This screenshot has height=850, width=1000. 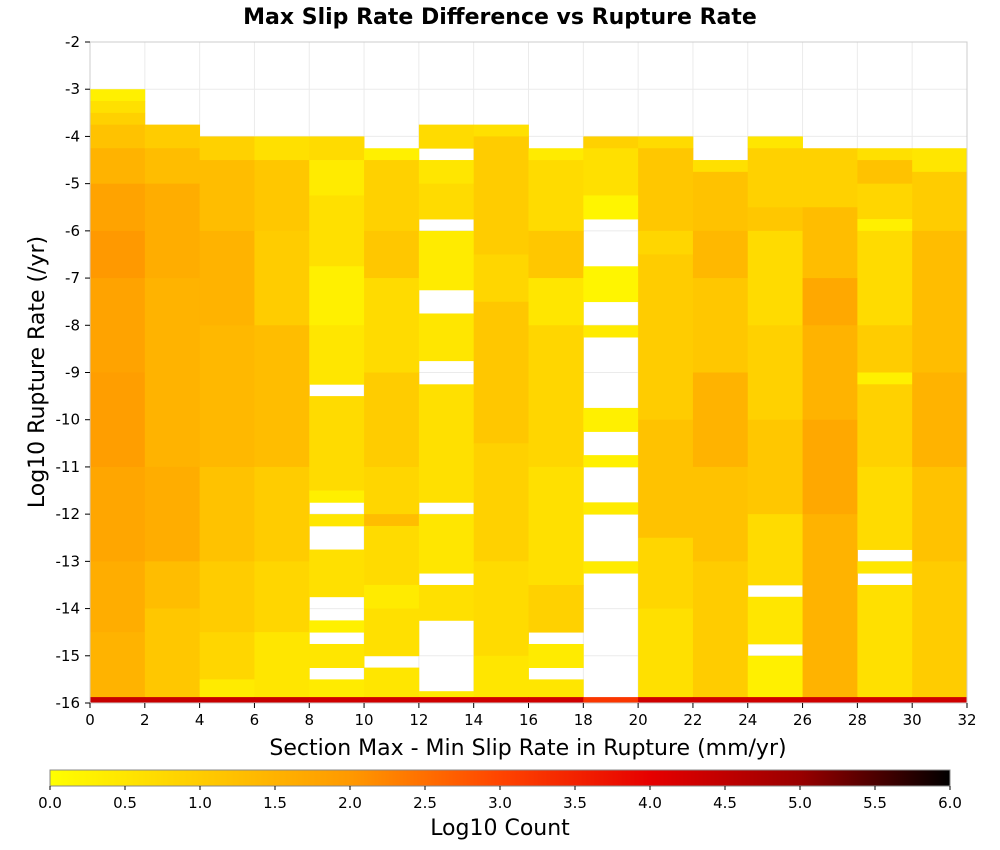 I want to click on y-tick-label: -5, so click(x=72, y=184).